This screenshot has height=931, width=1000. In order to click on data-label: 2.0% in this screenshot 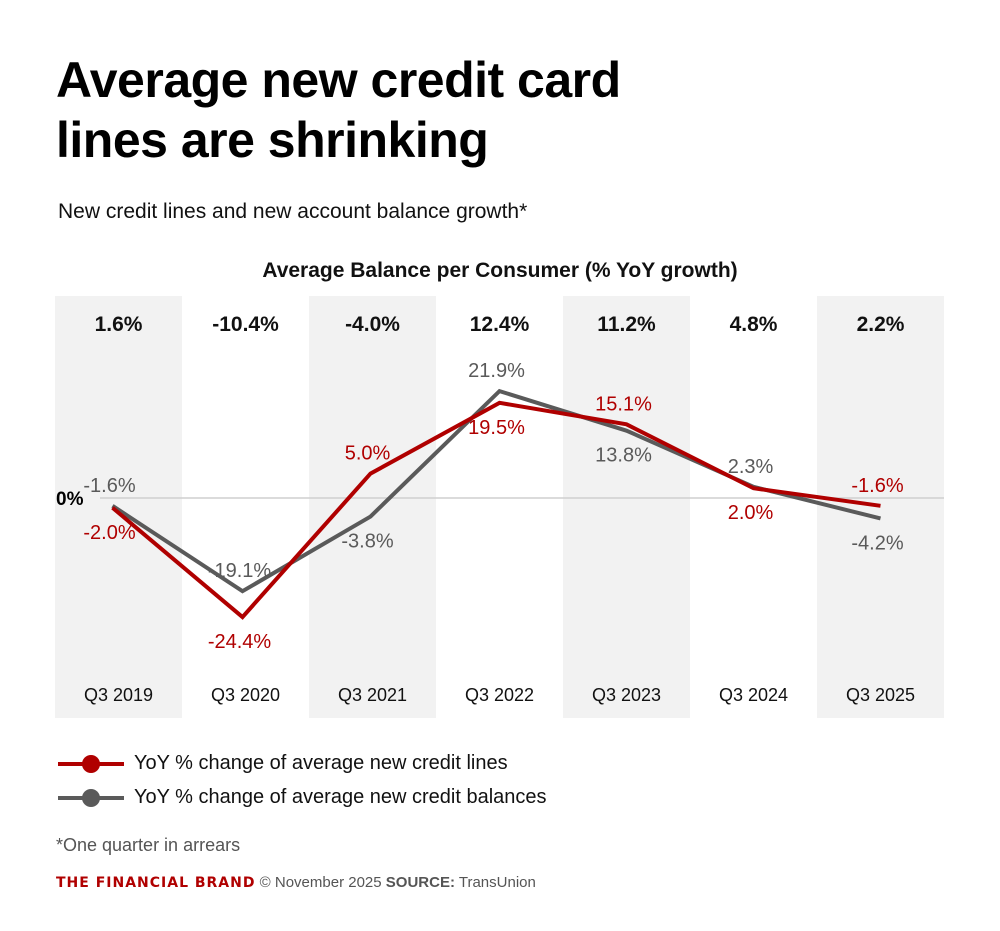, I will do `click(751, 513)`.